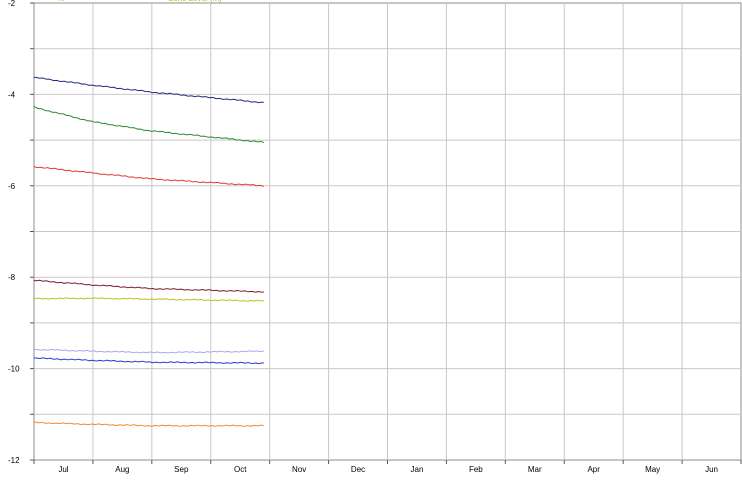 The width and height of the screenshot is (742, 483). Describe the element at coordinates (240, 469) in the screenshot. I see `x-tick-label: Oct` at that location.